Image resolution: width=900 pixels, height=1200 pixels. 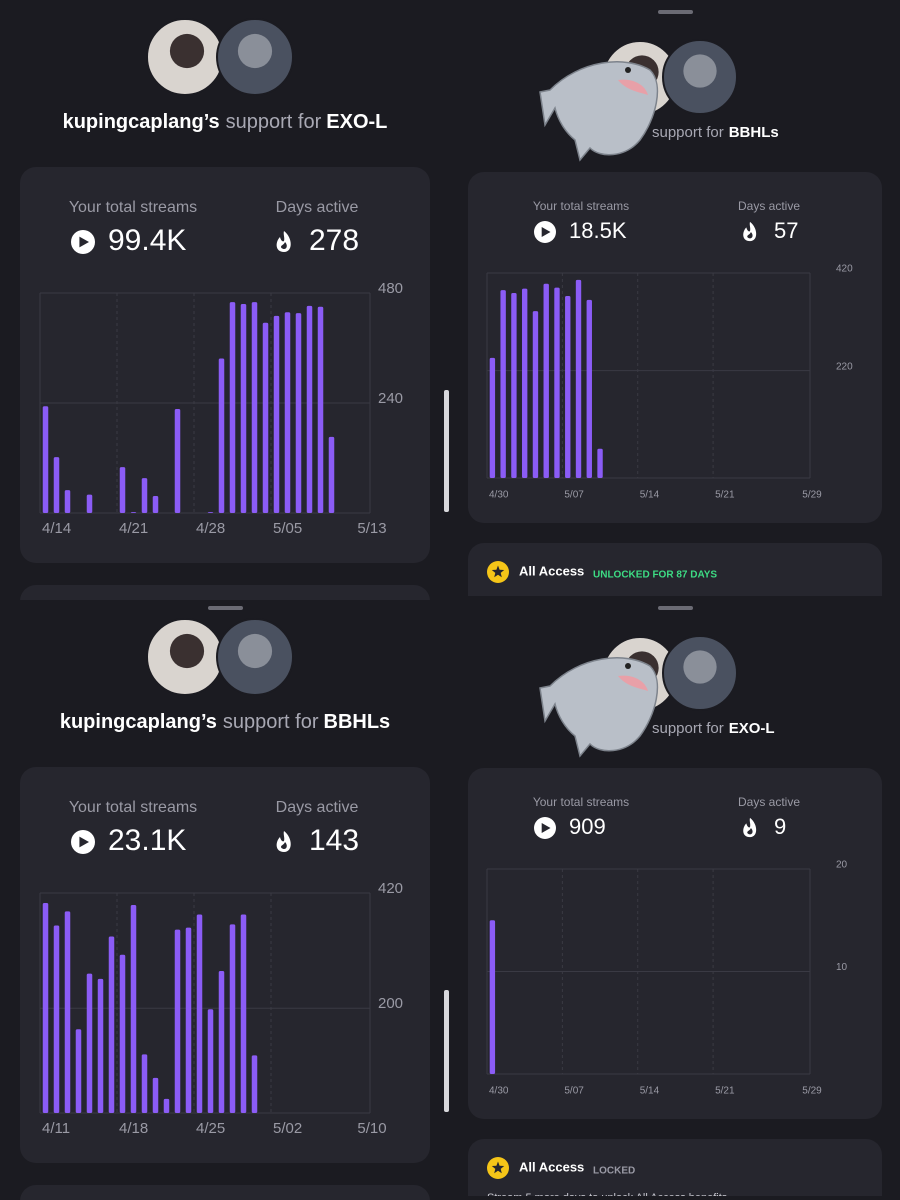 What do you see at coordinates (390, 1003) in the screenshot?
I see `y-tick-label: 200` at bounding box center [390, 1003].